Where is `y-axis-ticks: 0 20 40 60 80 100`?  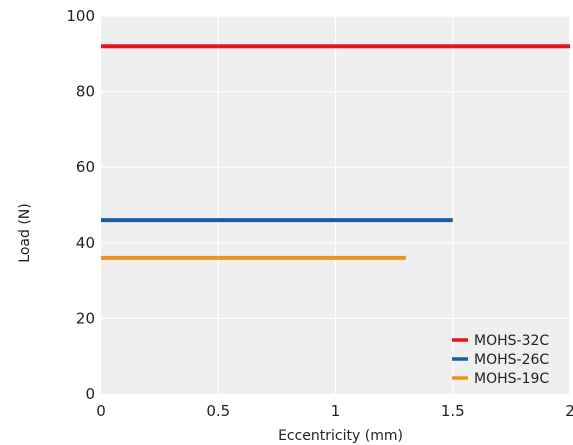 y-axis-ticks: 0 20 40 60 80 100 is located at coordinates (80, 205).